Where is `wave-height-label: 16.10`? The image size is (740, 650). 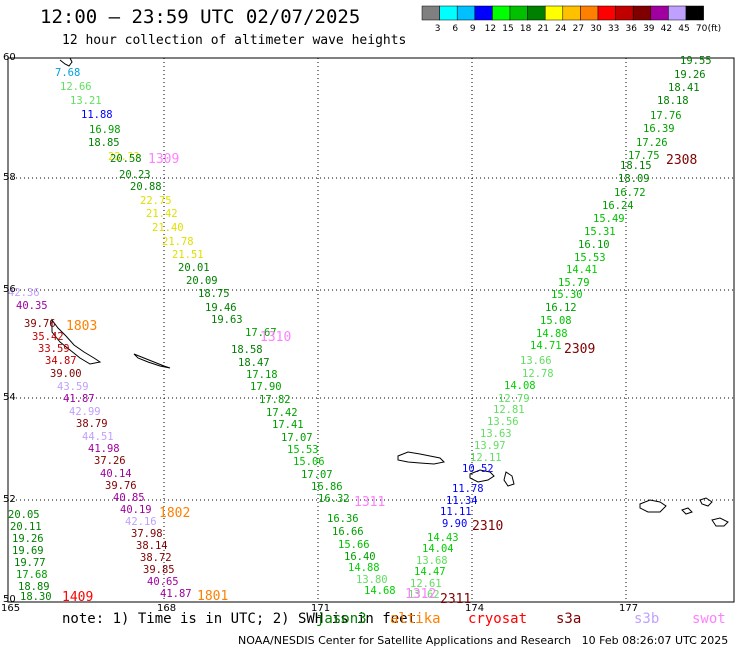
wave-height-label: 16.10 is located at coordinates (594, 245).